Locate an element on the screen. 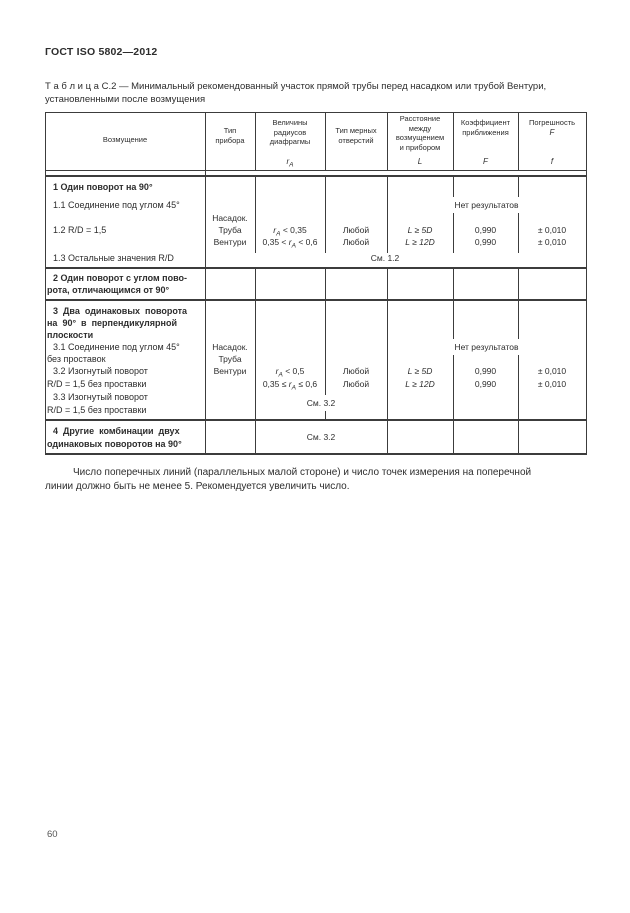 This screenshot has width=630, height=913. col-symbol-f-upper: F is located at coordinates (485, 161).